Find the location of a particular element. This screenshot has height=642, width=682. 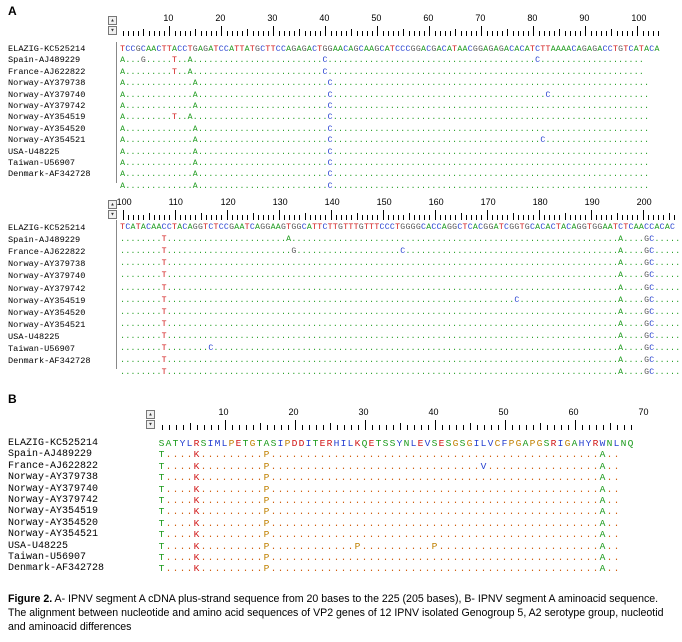

ruler-label: 100 is located at coordinates (639, 18).